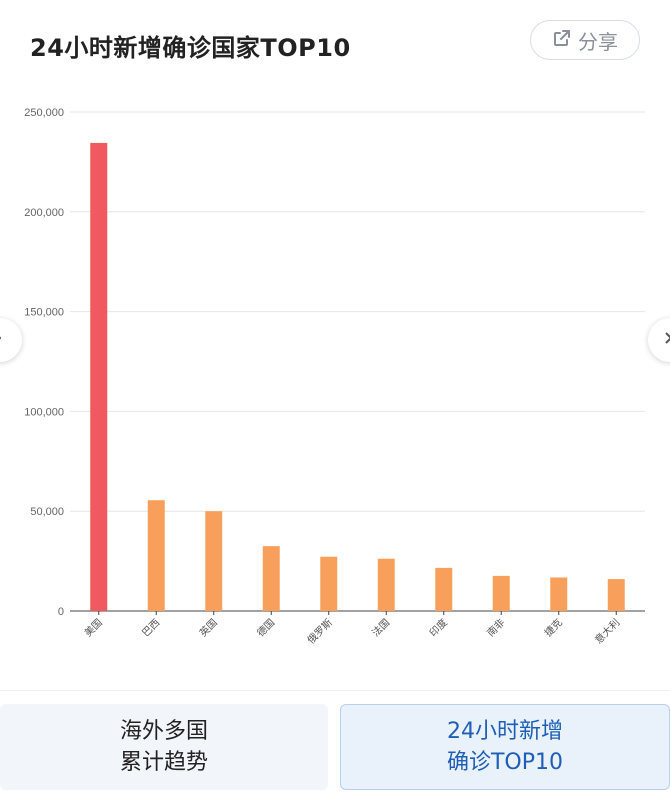 This screenshot has width=670, height=792. What do you see at coordinates (438, 627) in the screenshot?
I see `x-tick-label: 印度` at bounding box center [438, 627].